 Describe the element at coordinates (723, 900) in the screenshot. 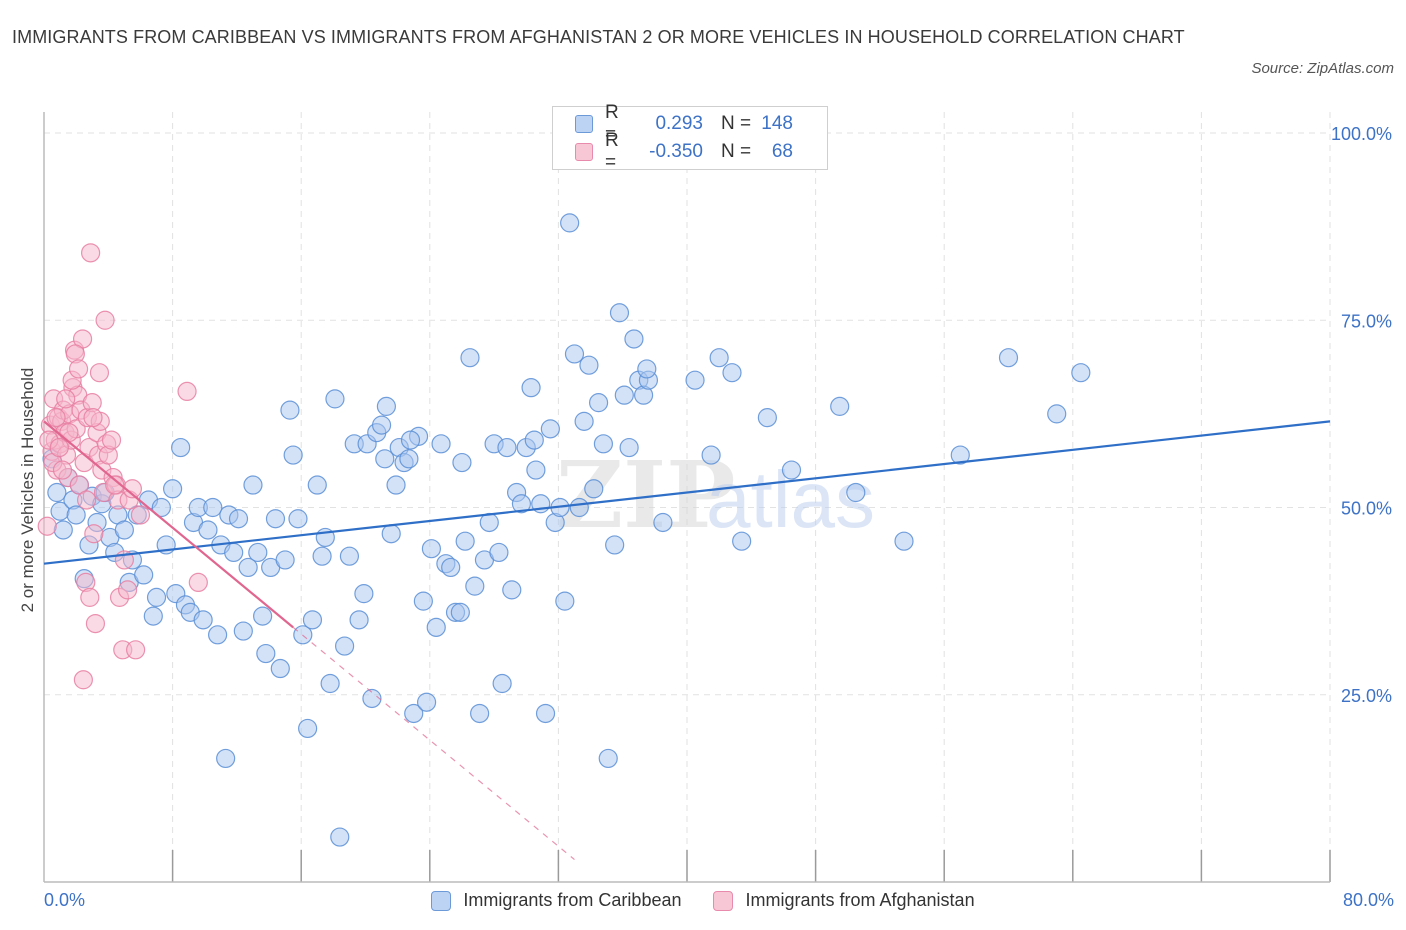

I see `legend-swatch-afghanistan` at that location.